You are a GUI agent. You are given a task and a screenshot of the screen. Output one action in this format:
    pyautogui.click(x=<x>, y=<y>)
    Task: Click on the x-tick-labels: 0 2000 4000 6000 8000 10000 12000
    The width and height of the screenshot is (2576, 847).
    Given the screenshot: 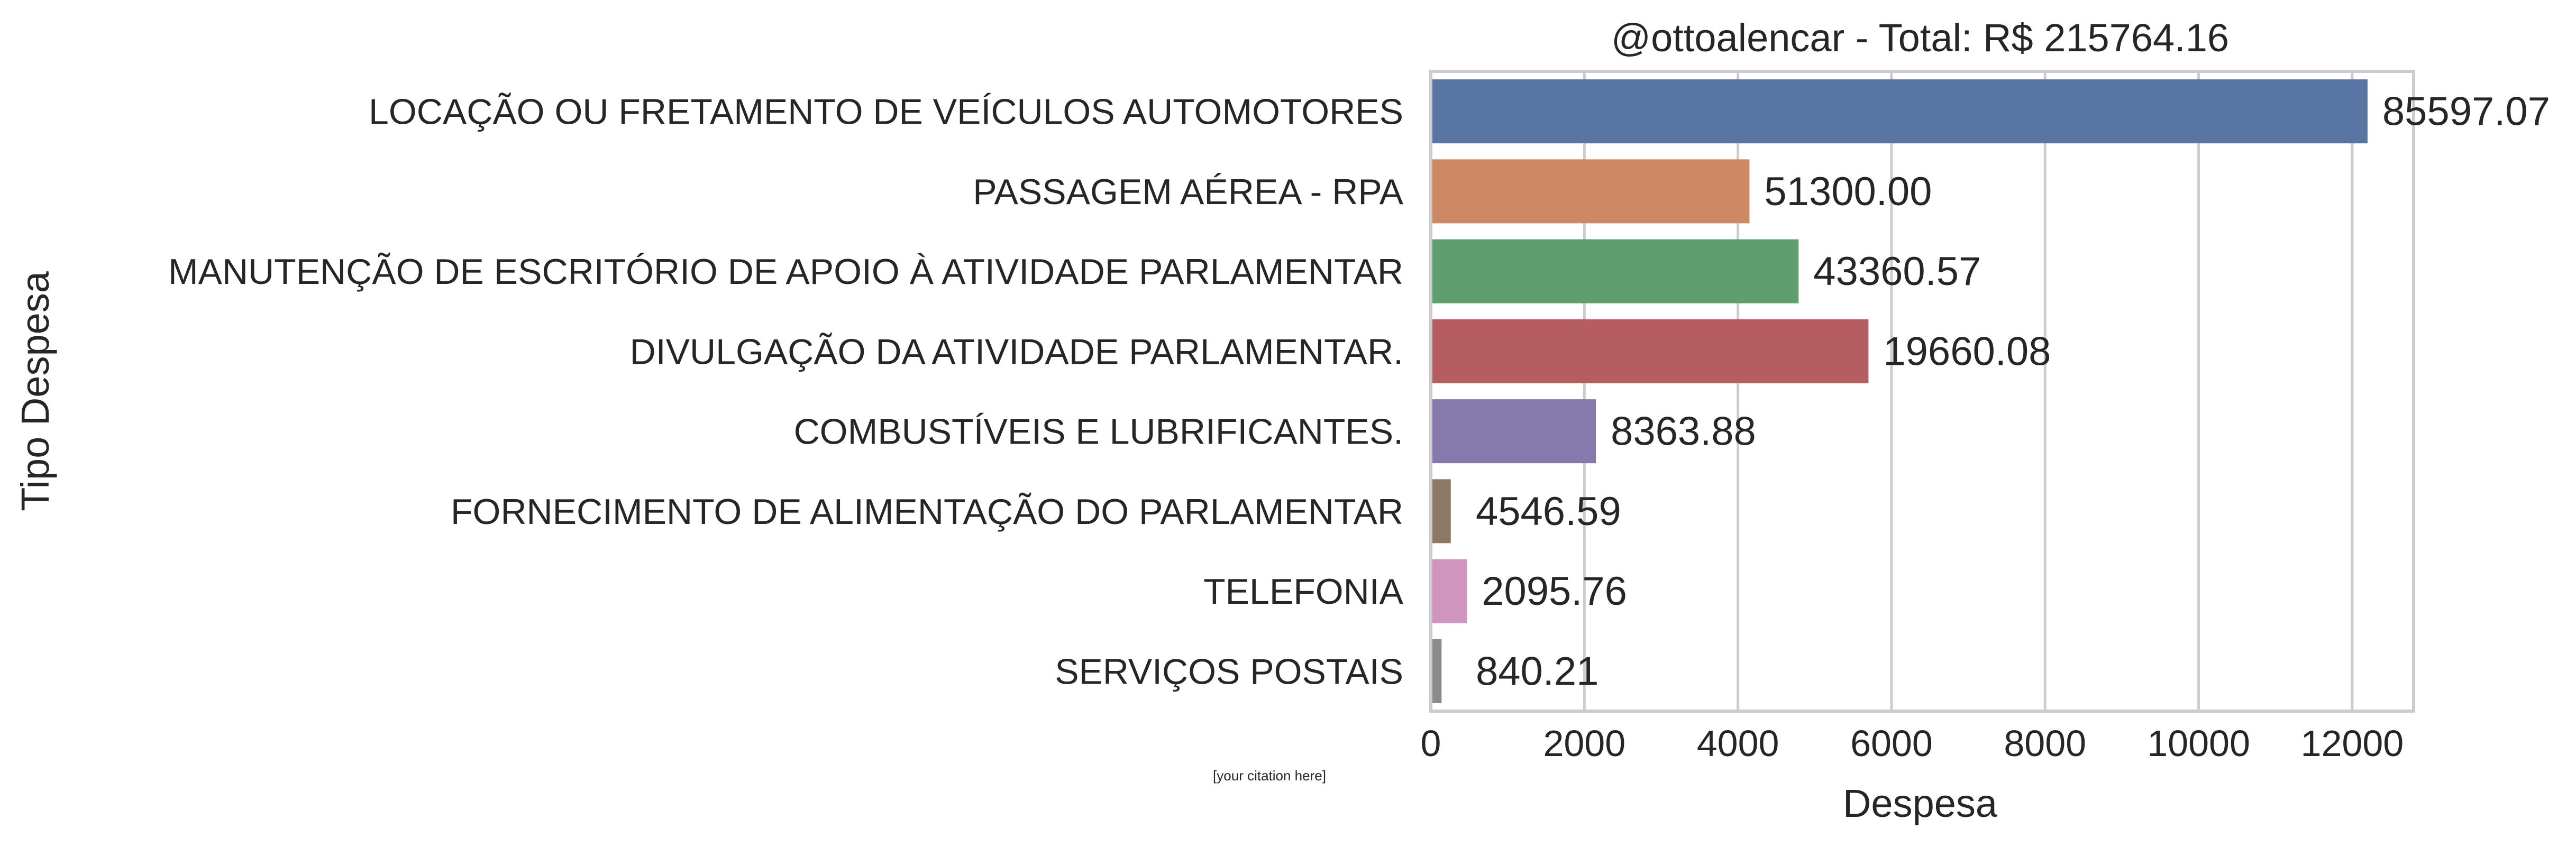 What is the action you would take?
    pyautogui.click(x=1912, y=743)
    